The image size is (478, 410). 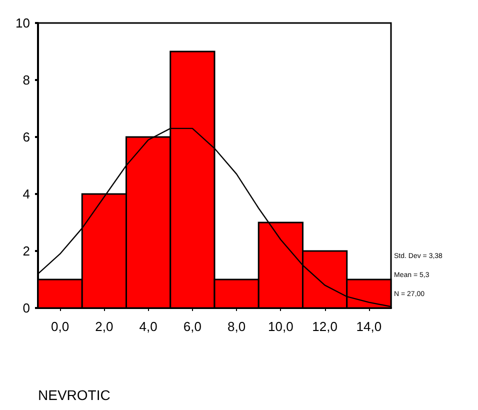 I want to click on x-axis-title: NEVROTIC, so click(x=74, y=395).